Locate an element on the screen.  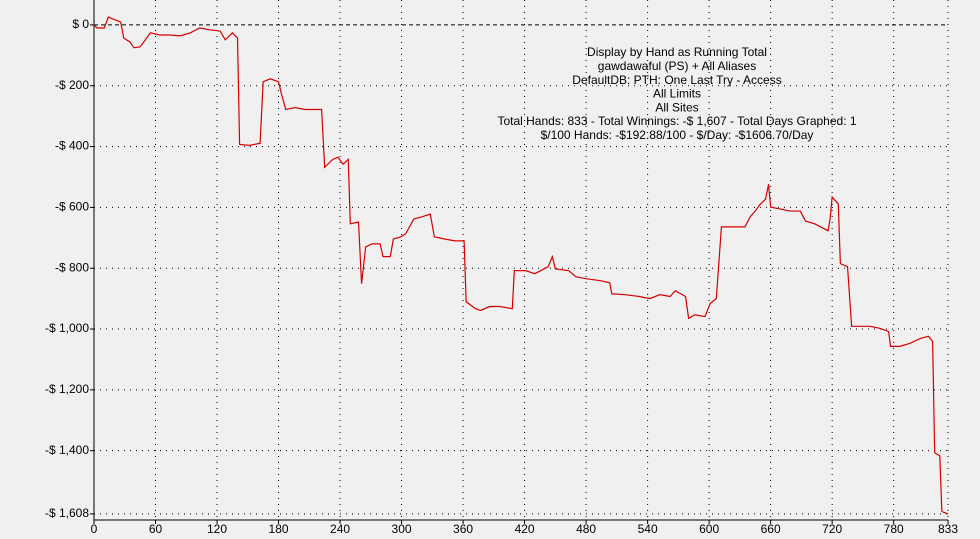
y-tick-label: -$ 1,200 is located at coordinates (67, 389).